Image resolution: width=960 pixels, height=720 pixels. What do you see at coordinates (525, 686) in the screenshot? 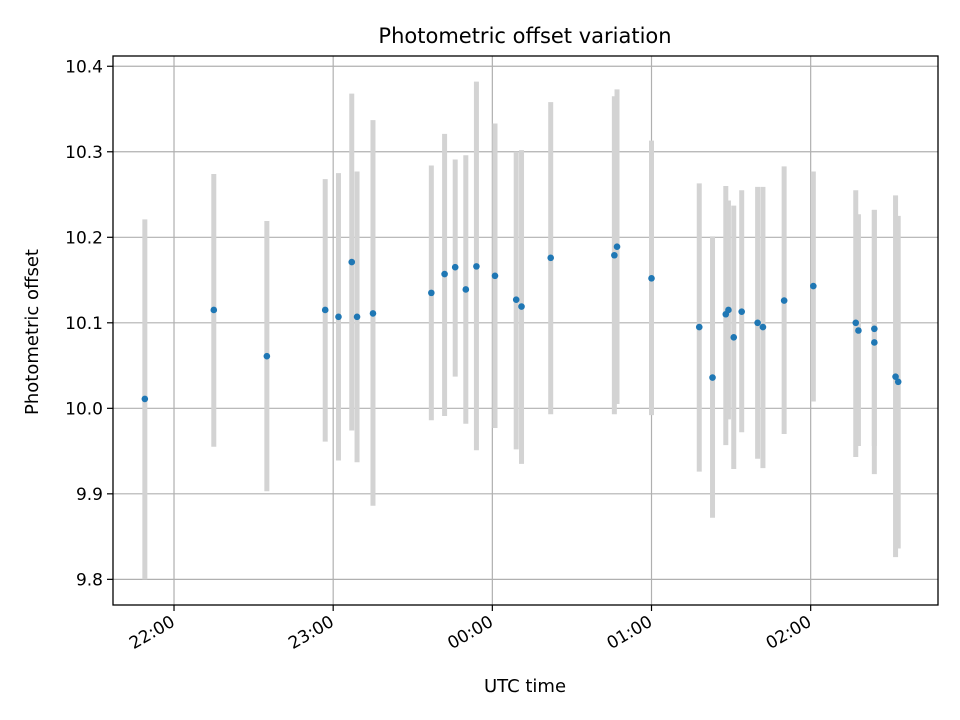
I see `x-axis-title: UTC time` at bounding box center [525, 686].